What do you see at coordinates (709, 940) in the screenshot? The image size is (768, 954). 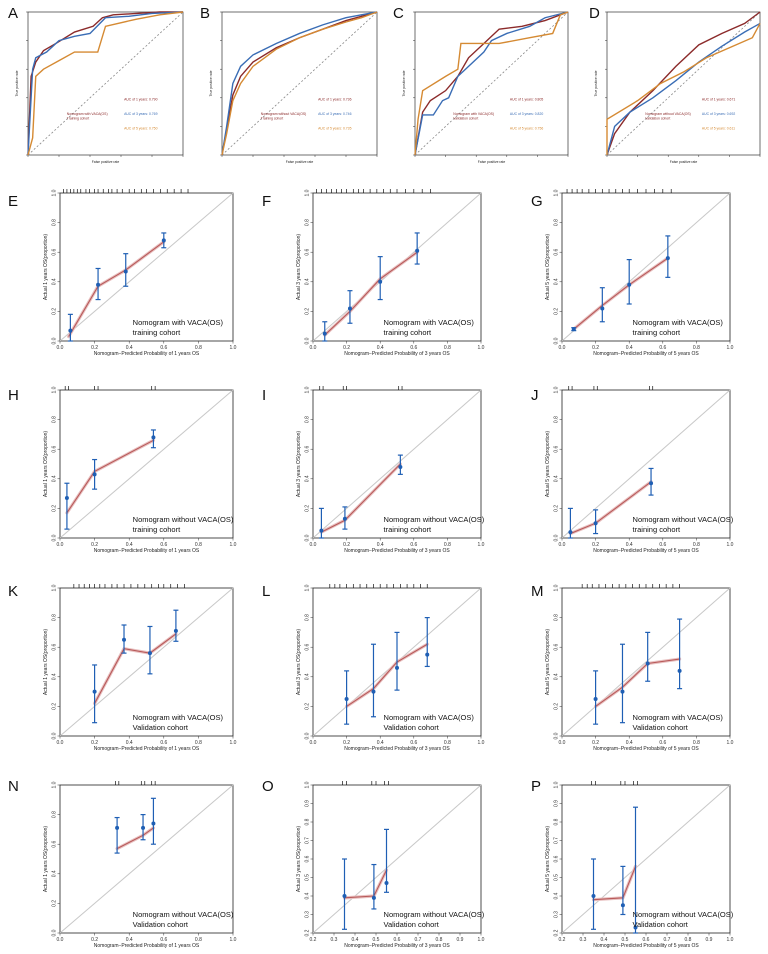 I see `x-tick-label: 0.9` at bounding box center [709, 940].